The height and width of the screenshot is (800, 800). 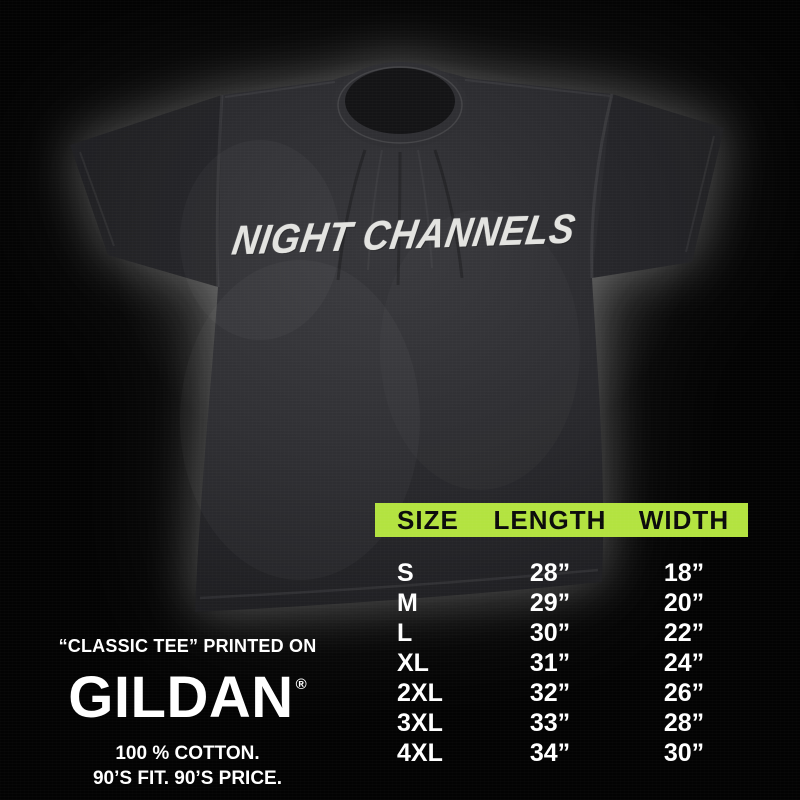 I want to click on size-row-xl: XL 31” 24”, so click(x=561, y=663).